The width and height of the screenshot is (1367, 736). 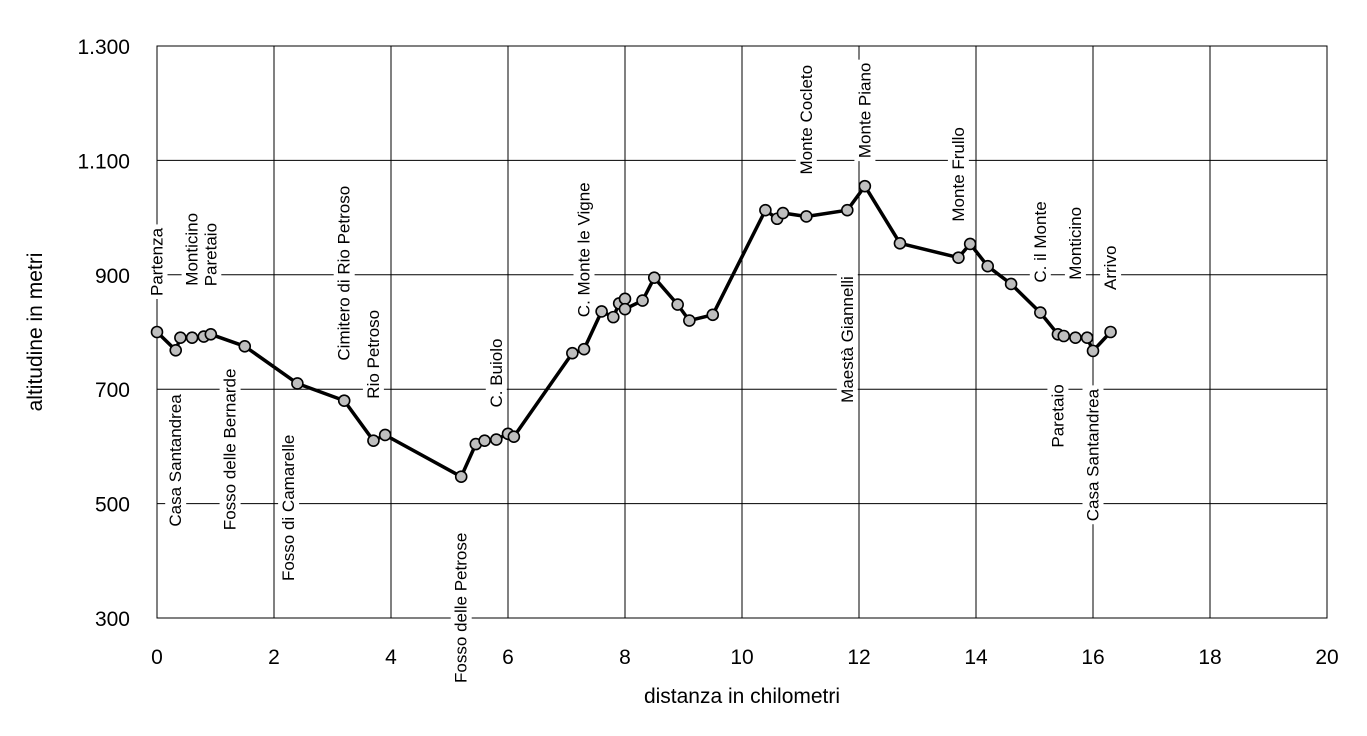 What do you see at coordinates (1326, 657) in the screenshot?
I see `x-tick-label: 20` at bounding box center [1326, 657].